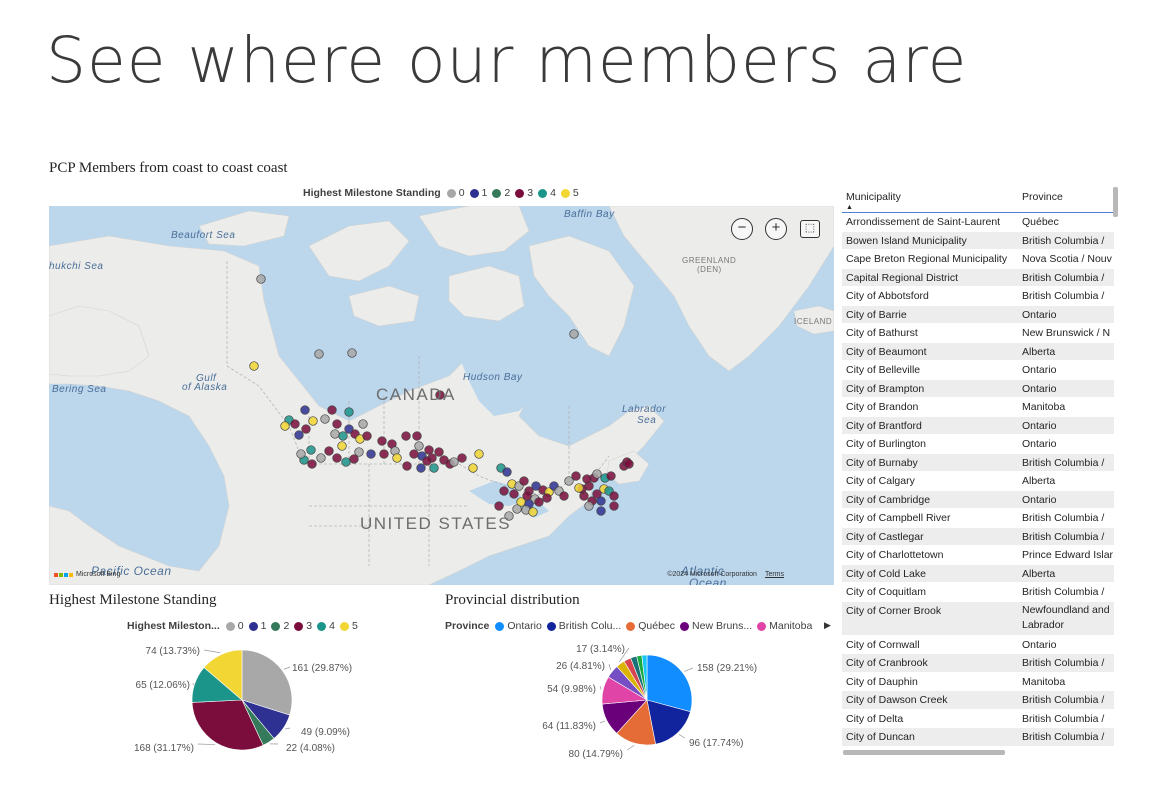 This screenshot has height=792, width=1170. I want to click on table-row: Arrondissement de Saint-Laurent Québec, so click(978, 222).